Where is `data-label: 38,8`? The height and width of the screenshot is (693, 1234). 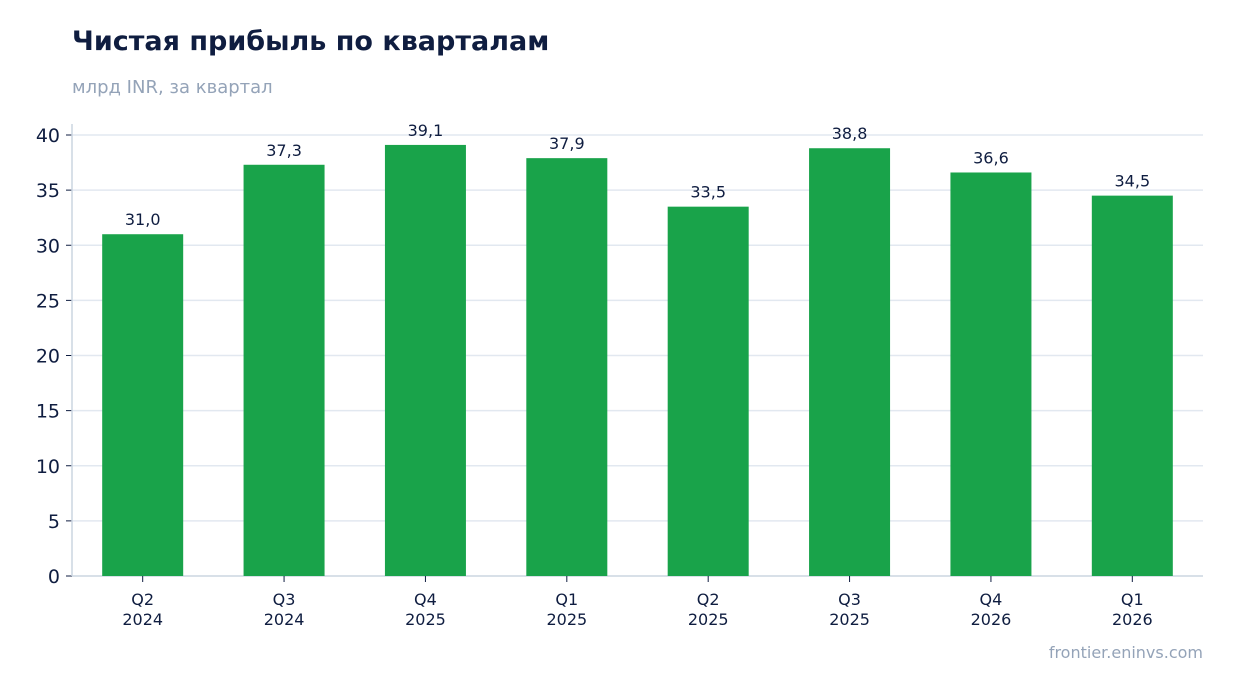
data-label: 38,8 is located at coordinates (850, 133).